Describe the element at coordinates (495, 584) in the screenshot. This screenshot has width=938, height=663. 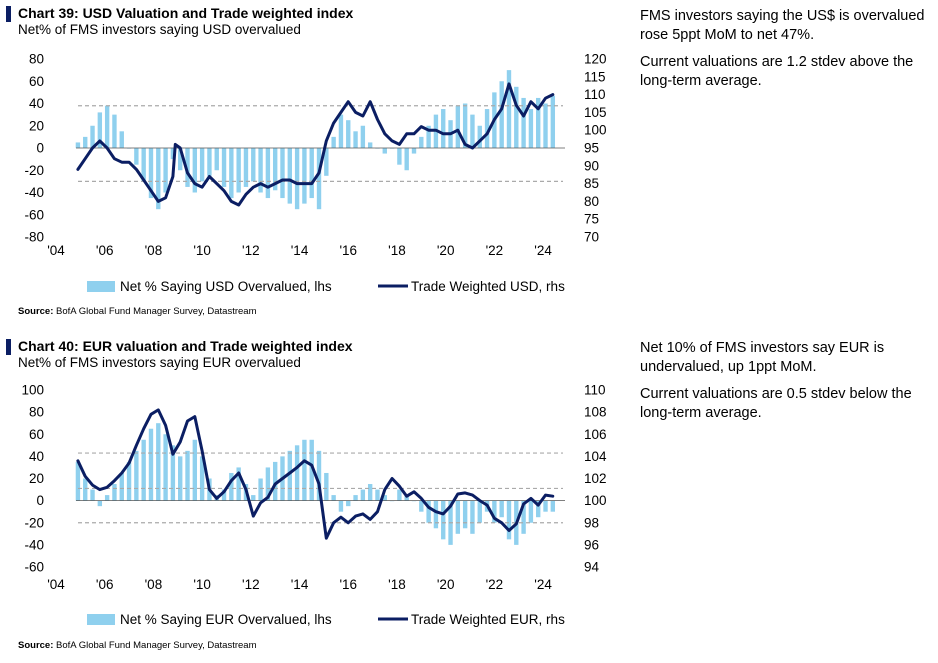
I see `x-axis-tick-label: '22` at that location.